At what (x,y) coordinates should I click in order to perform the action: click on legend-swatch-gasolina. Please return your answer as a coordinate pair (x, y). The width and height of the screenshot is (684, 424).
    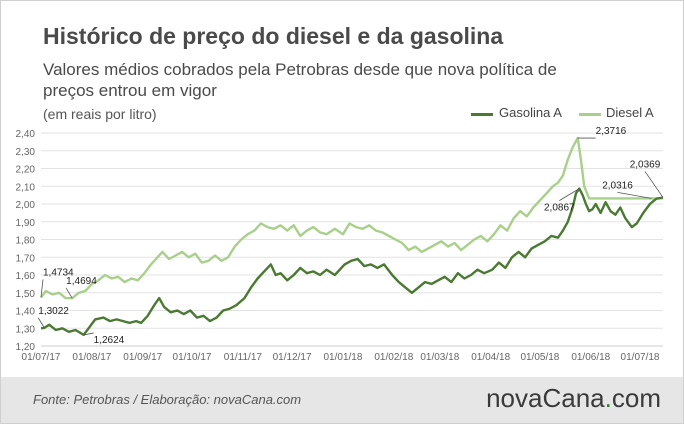
    Looking at the image, I should click on (482, 114).